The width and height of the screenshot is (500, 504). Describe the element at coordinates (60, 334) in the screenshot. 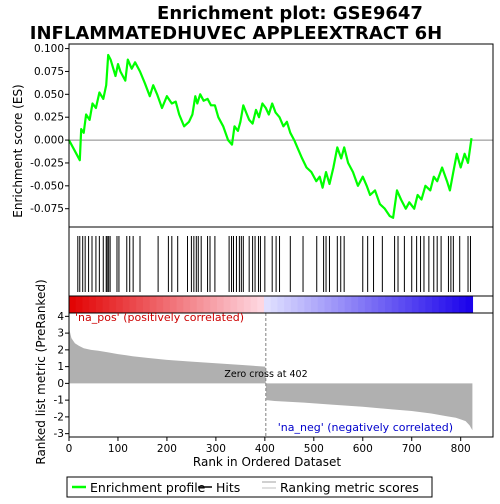

I see `metric-y-tick-label: 3` at that location.